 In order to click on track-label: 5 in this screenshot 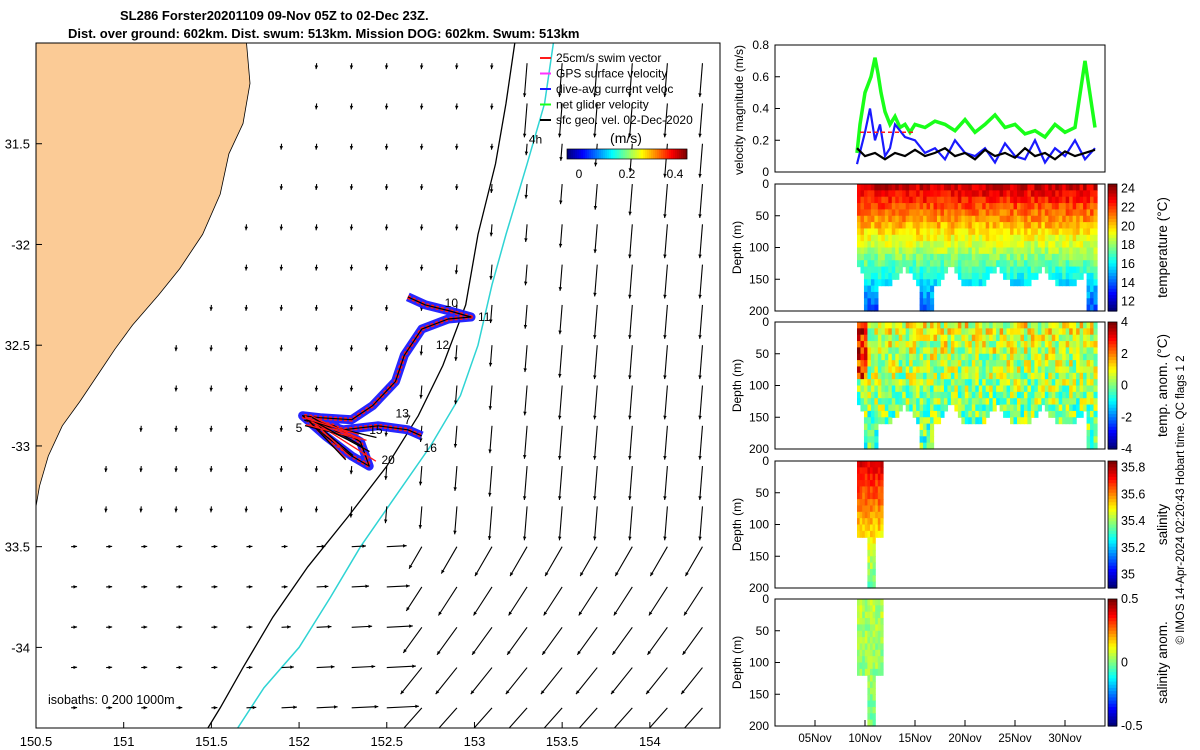, I will do `click(299, 428)`.